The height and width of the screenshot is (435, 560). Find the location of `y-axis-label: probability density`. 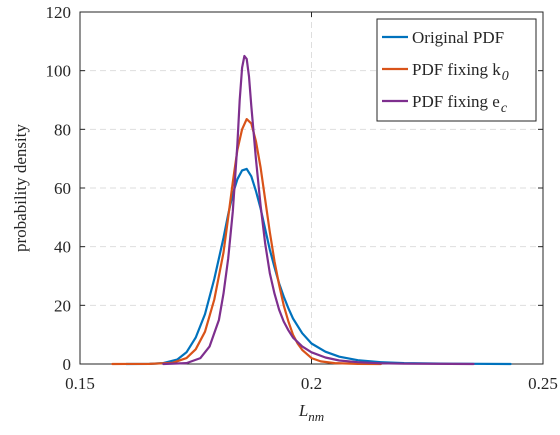

y-axis-label: probability density is located at coordinates (20, 188).